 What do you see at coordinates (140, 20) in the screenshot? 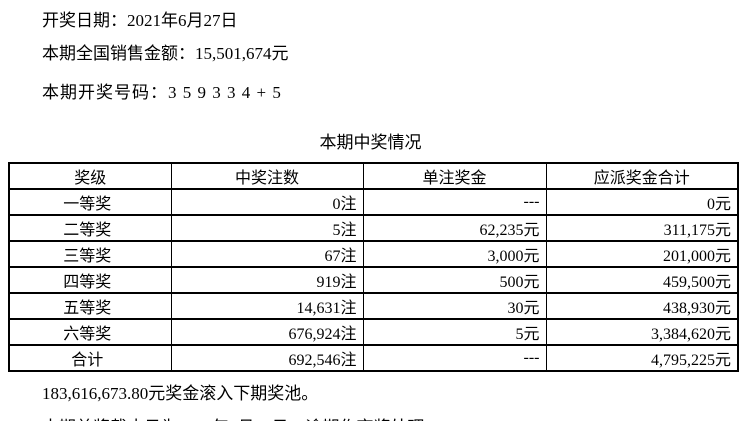
I see `draw-date-line: 开奖日期：2021年6月27日` at bounding box center [140, 20].